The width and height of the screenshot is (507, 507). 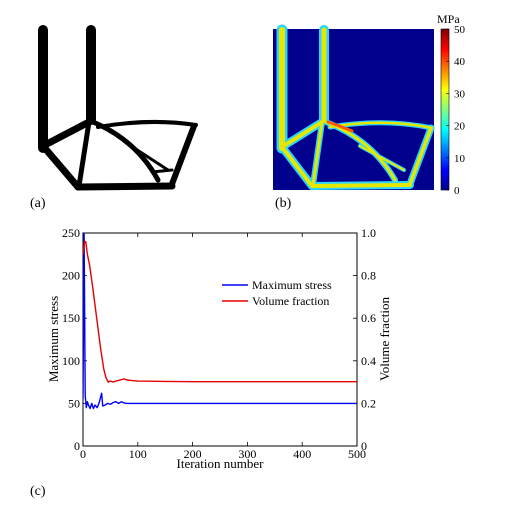 What do you see at coordinates (138, 454) in the screenshot?
I see `x-tick-label: 100` at bounding box center [138, 454].